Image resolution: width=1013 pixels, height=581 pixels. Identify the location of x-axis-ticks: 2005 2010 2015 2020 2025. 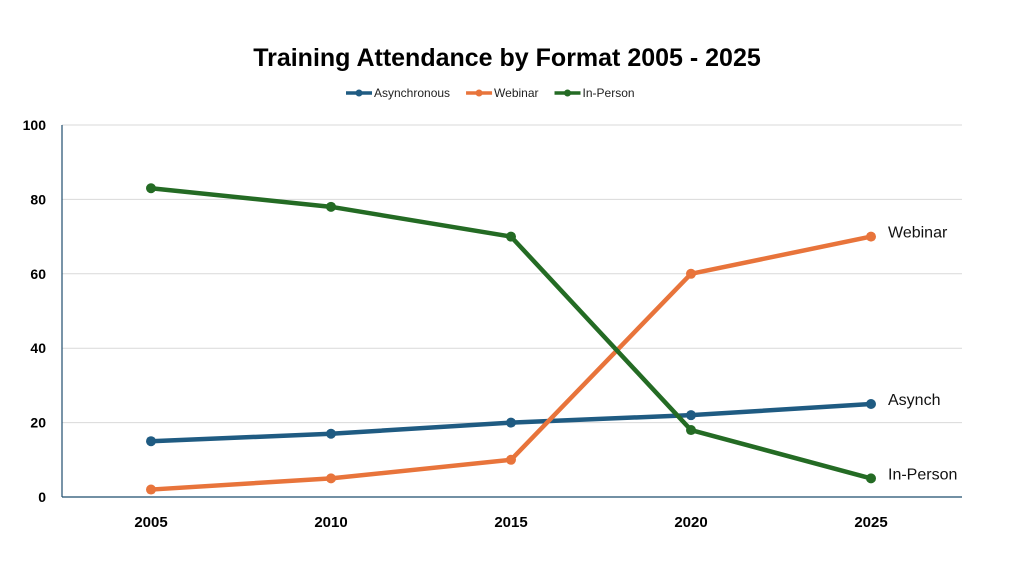
(510, 522).